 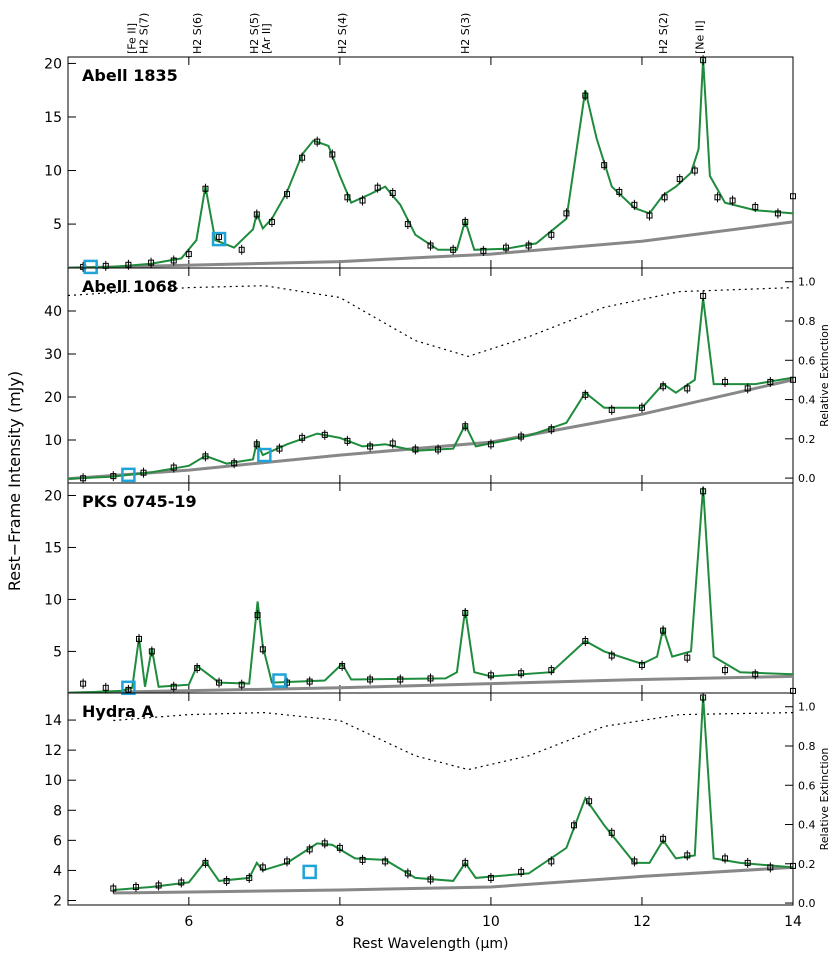 What do you see at coordinates (188, 922) in the screenshot?
I see `x-tick-label: 6` at bounding box center [188, 922].